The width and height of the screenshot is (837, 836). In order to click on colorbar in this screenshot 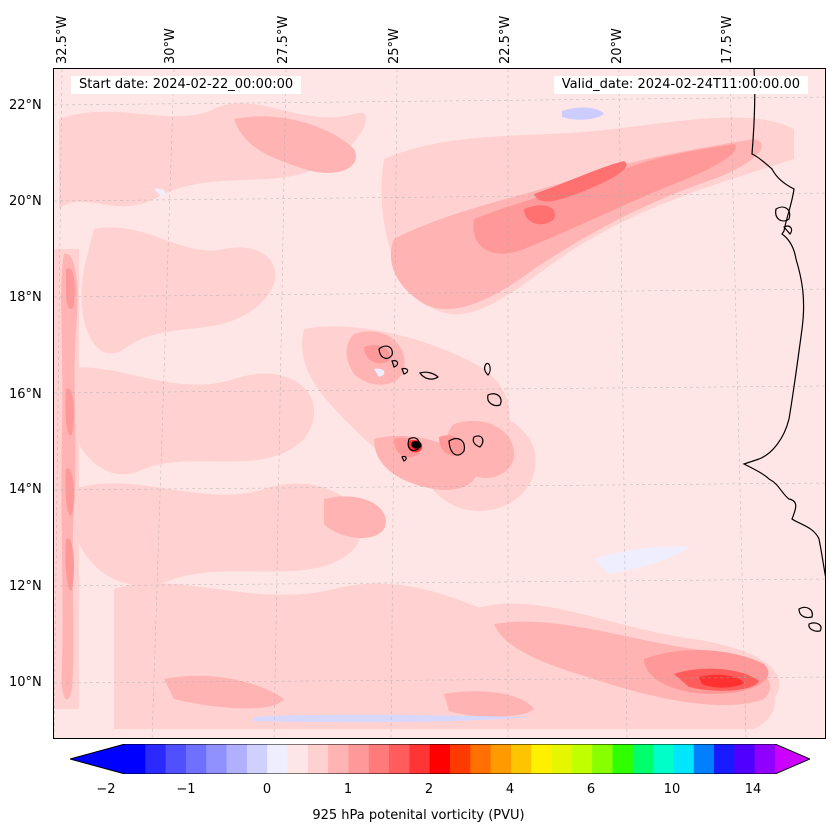, I will do `click(440, 759)`.